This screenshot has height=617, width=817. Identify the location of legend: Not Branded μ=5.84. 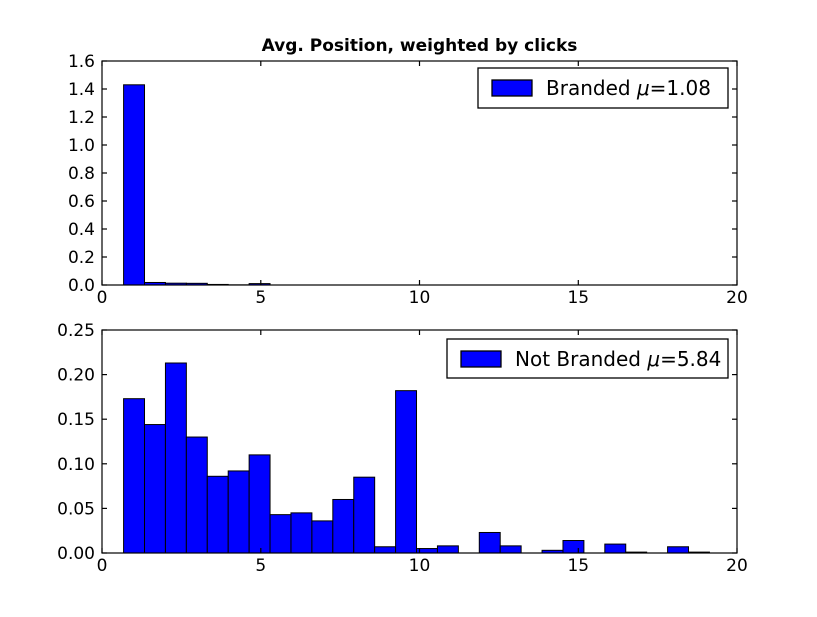
(587, 358).